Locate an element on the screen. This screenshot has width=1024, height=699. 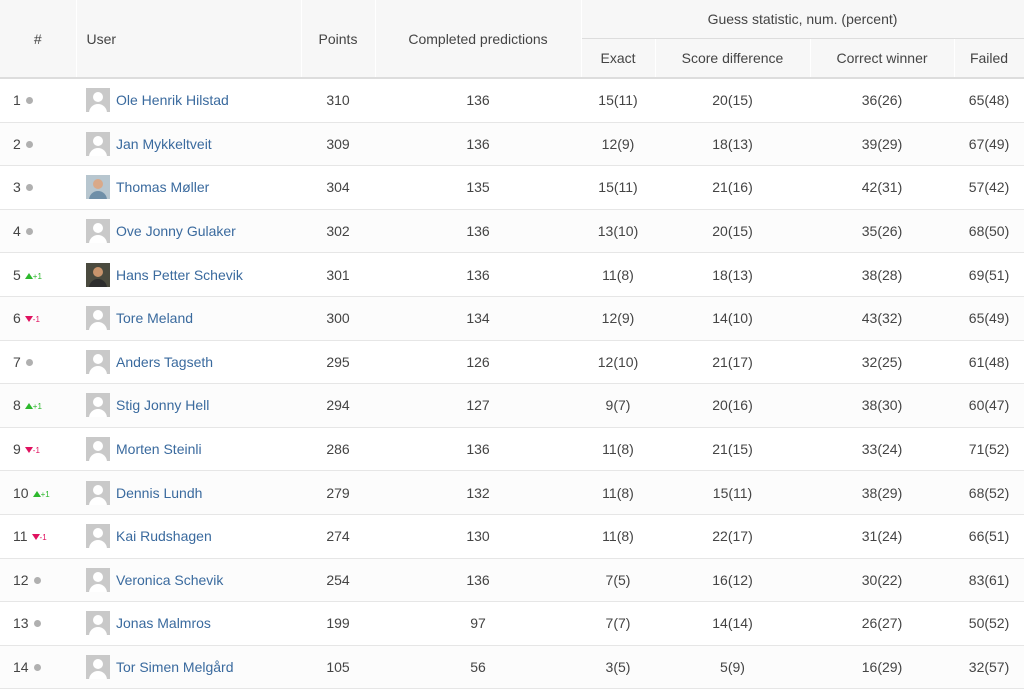
rank-number: 8 is located at coordinates (17, 405).